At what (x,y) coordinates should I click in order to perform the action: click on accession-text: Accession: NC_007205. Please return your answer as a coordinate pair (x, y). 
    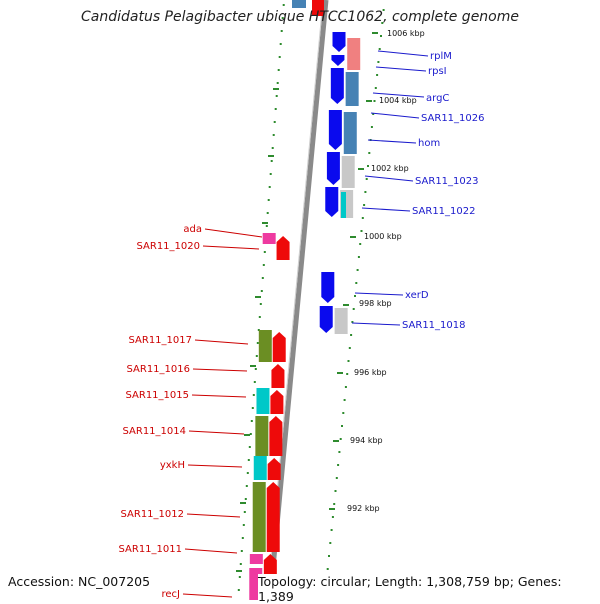
    Looking at the image, I should click on (79, 581).